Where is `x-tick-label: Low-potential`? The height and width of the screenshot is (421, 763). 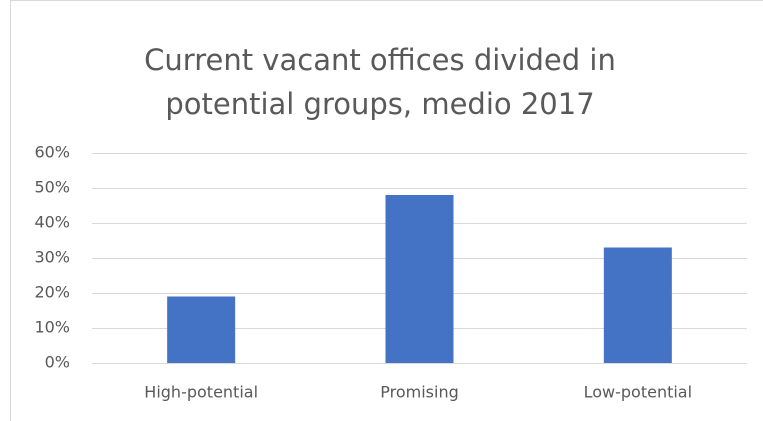
x-tick-label: Low-potential is located at coordinates (638, 392).